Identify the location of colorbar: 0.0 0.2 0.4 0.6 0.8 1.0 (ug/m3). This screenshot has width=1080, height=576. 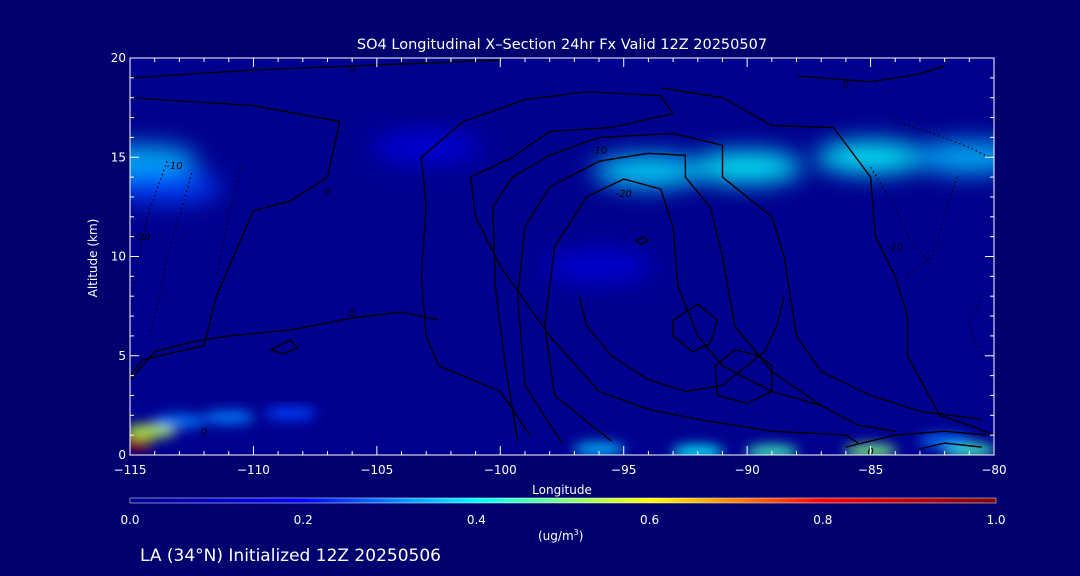
(563, 520).